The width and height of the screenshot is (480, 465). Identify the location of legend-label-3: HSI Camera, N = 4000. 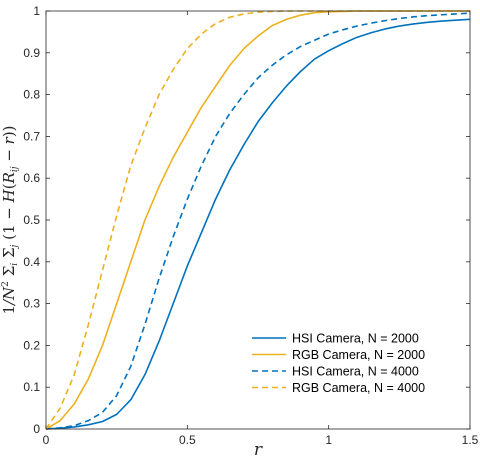
(355, 372).